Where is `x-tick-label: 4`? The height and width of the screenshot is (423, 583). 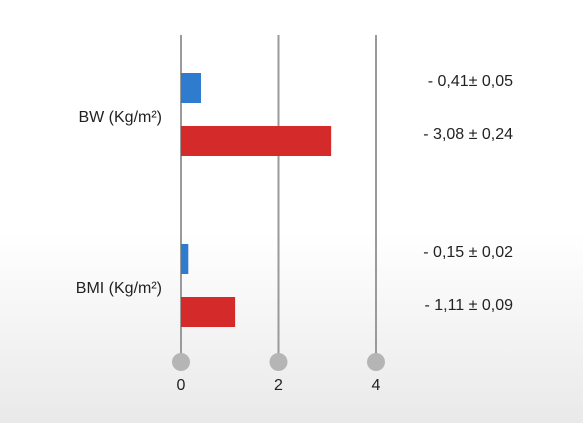 x-tick-label: 4 is located at coordinates (376, 385).